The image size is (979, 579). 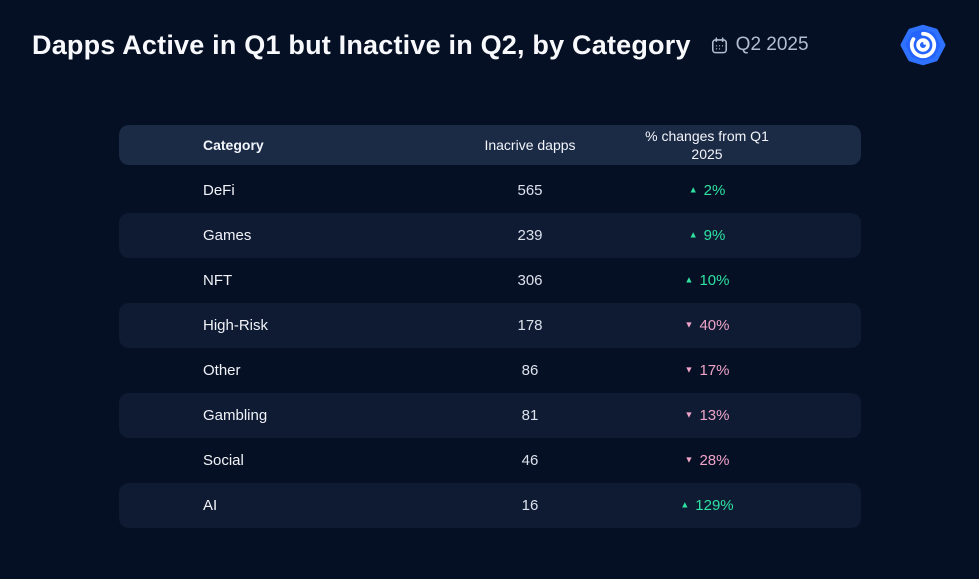 I want to click on change-value: 40%, so click(x=714, y=325).